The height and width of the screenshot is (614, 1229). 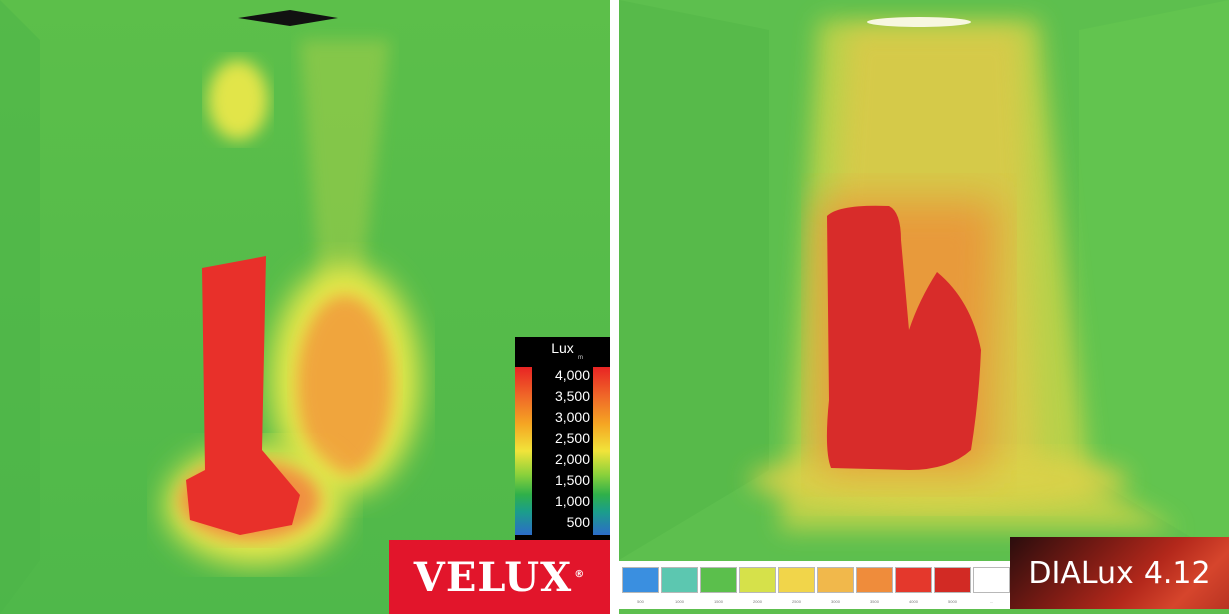 I want to click on legend-label: 5000, so click(x=952, y=601).